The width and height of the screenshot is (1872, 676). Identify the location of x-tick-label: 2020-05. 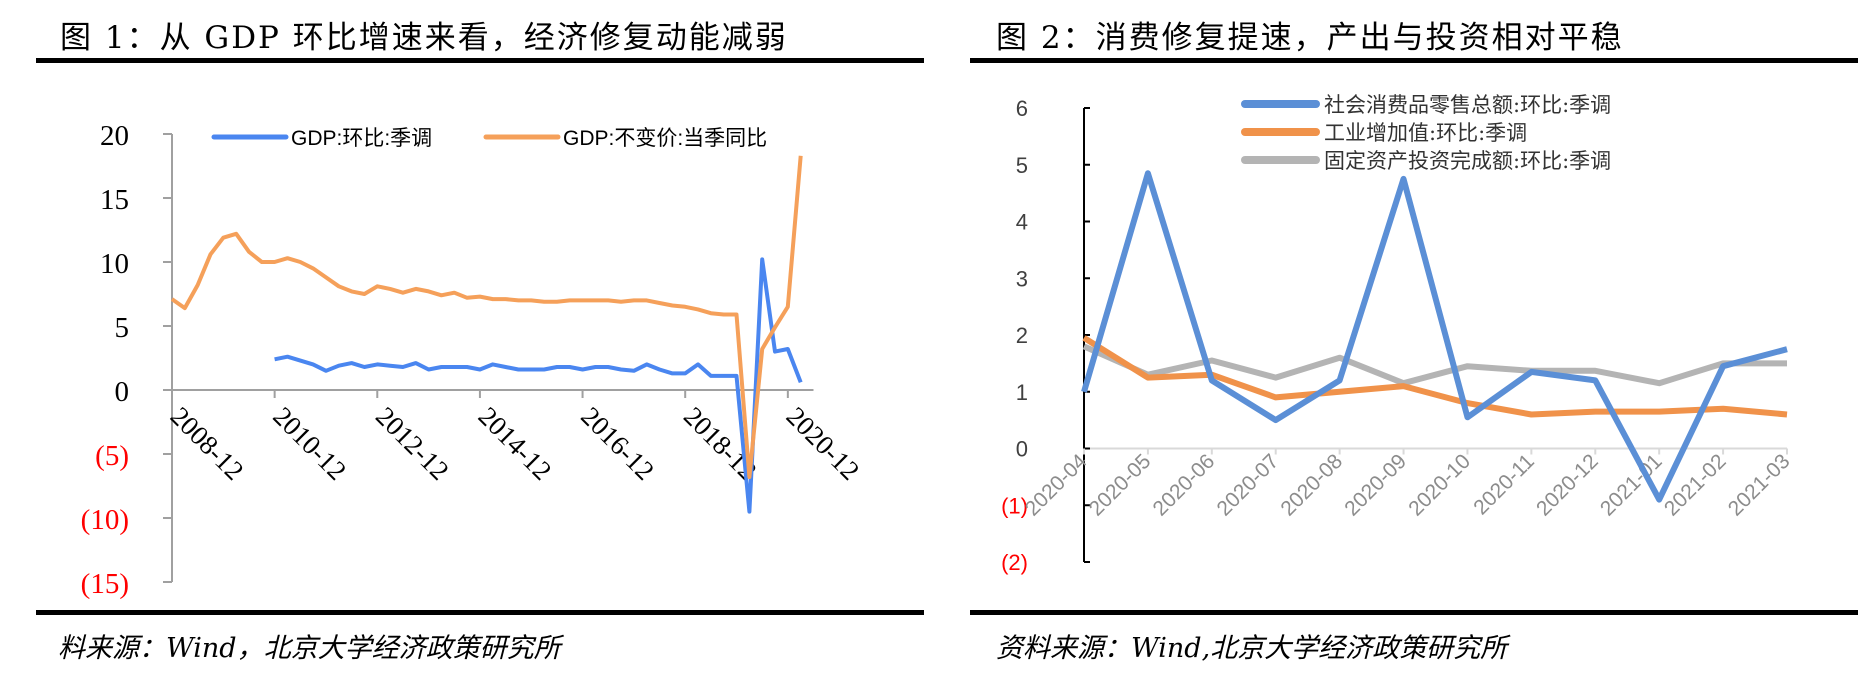
(1120, 485).